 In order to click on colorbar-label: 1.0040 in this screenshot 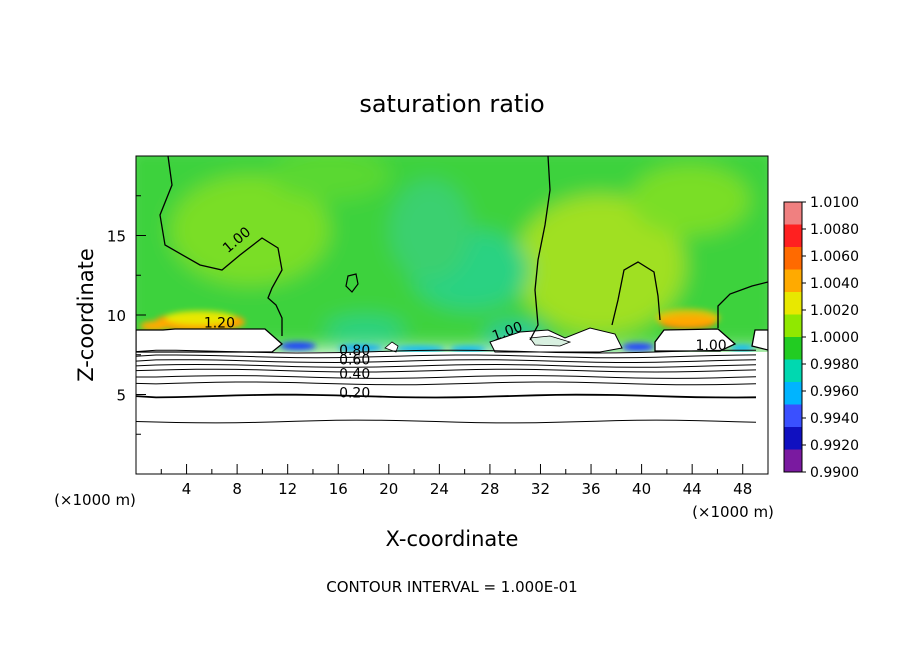, I will do `click(834, 284)`.